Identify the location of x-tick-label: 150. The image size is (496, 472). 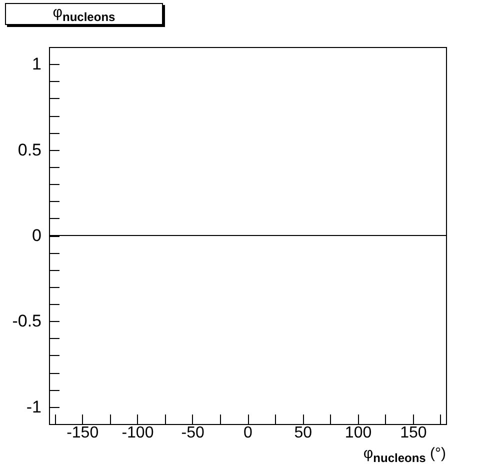
(413, 433).